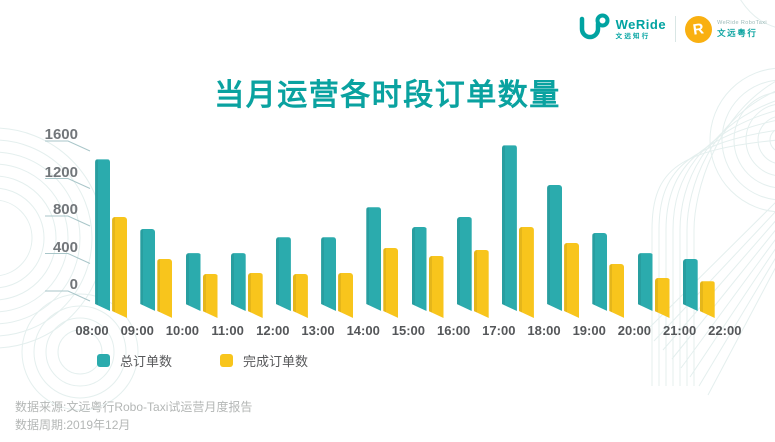  I want to click on bar-总订单数-17:00, so click(509, 228).